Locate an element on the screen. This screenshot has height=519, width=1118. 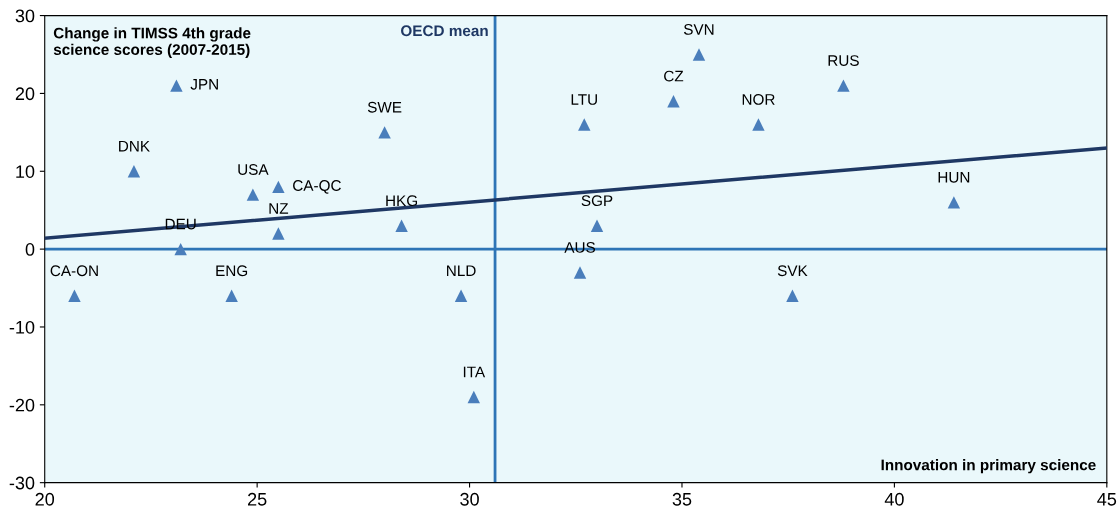
y-tick-label: 10 is located at coordinates (25, 171).